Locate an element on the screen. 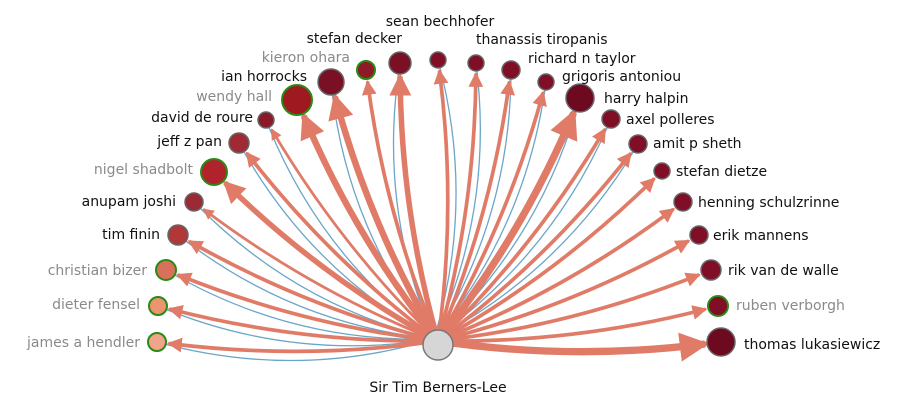 Image resolution: width=917 pixels, height=412 pixels. inbound-edge-james-a-hendler is located at coordinates (295, 350).